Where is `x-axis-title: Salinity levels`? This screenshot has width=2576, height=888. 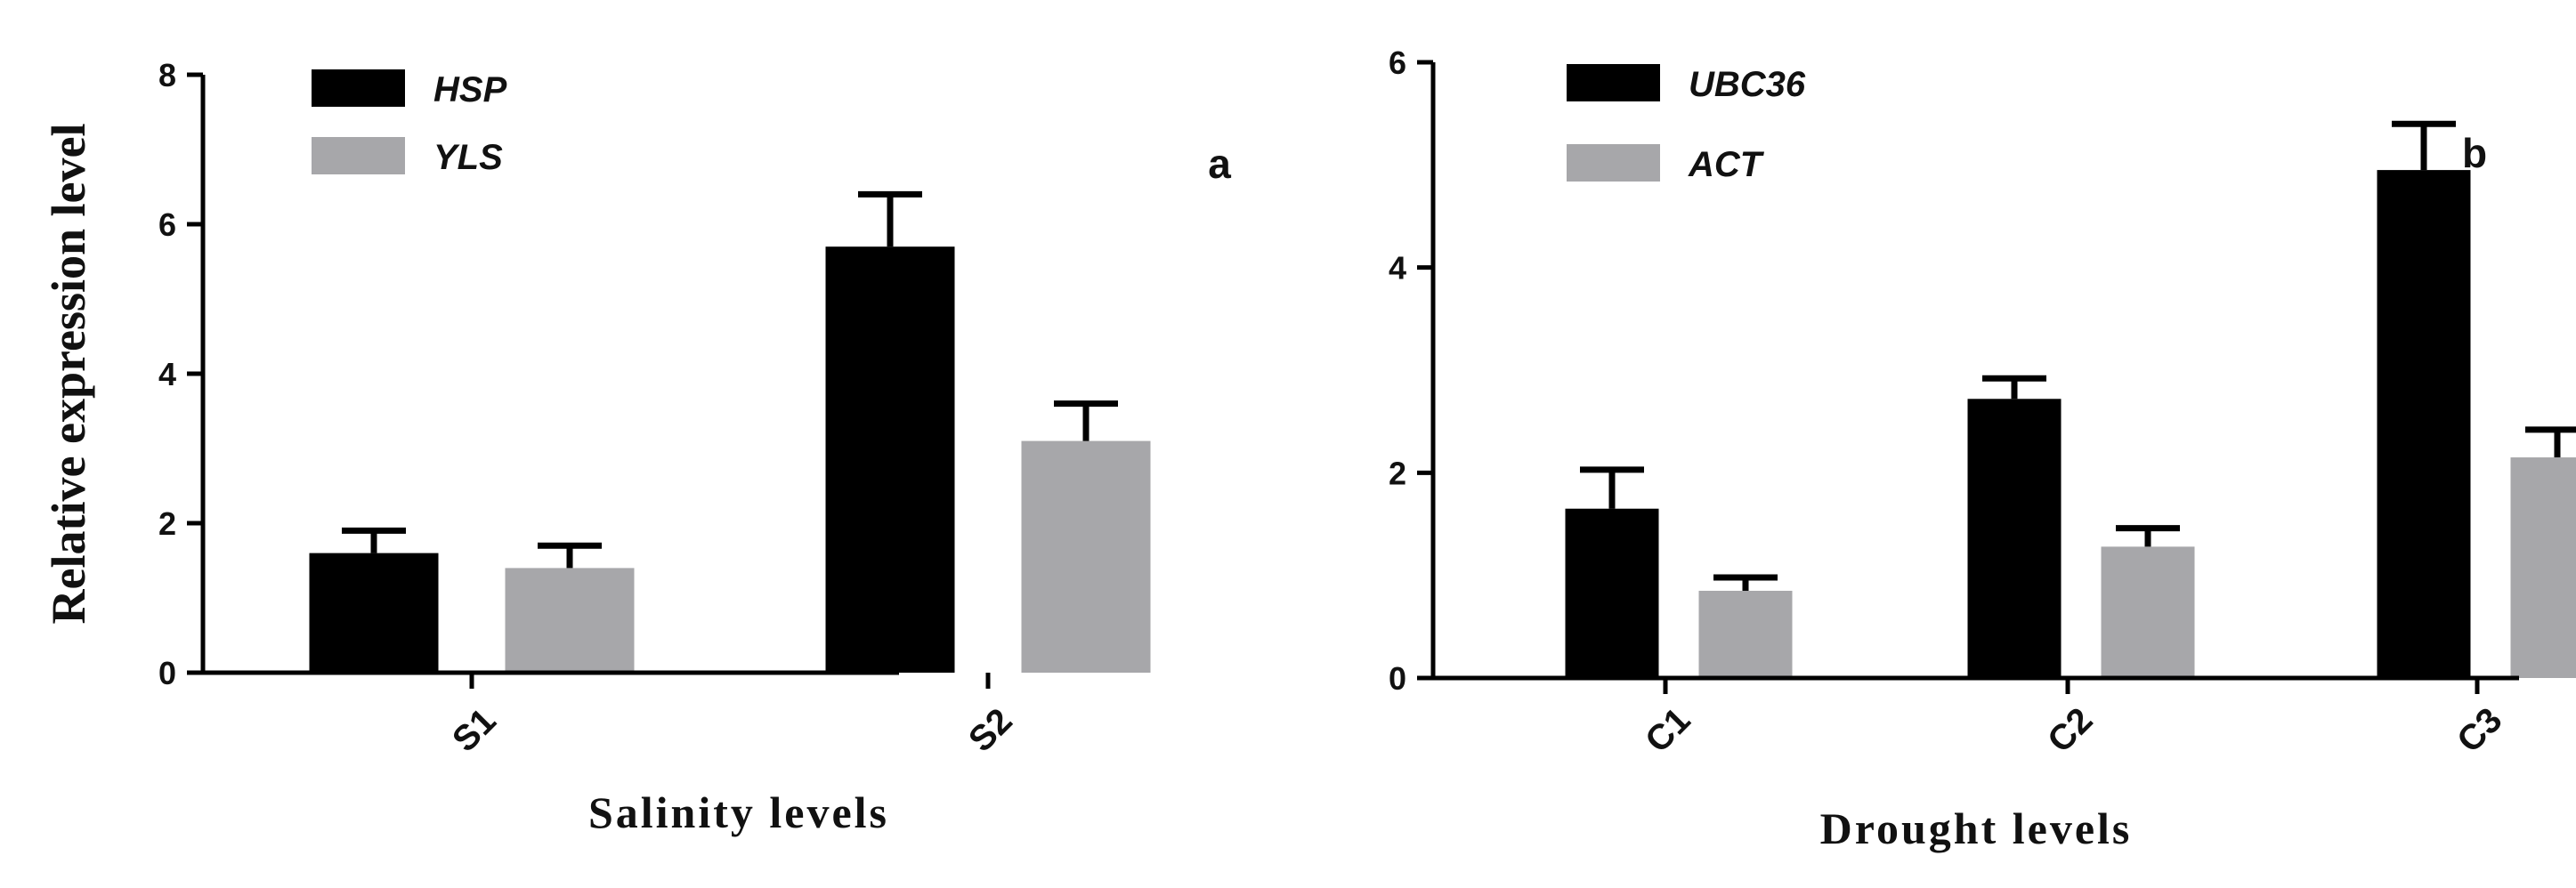
x-axis-title: Salinity levels is located at coordinates (739, 812).